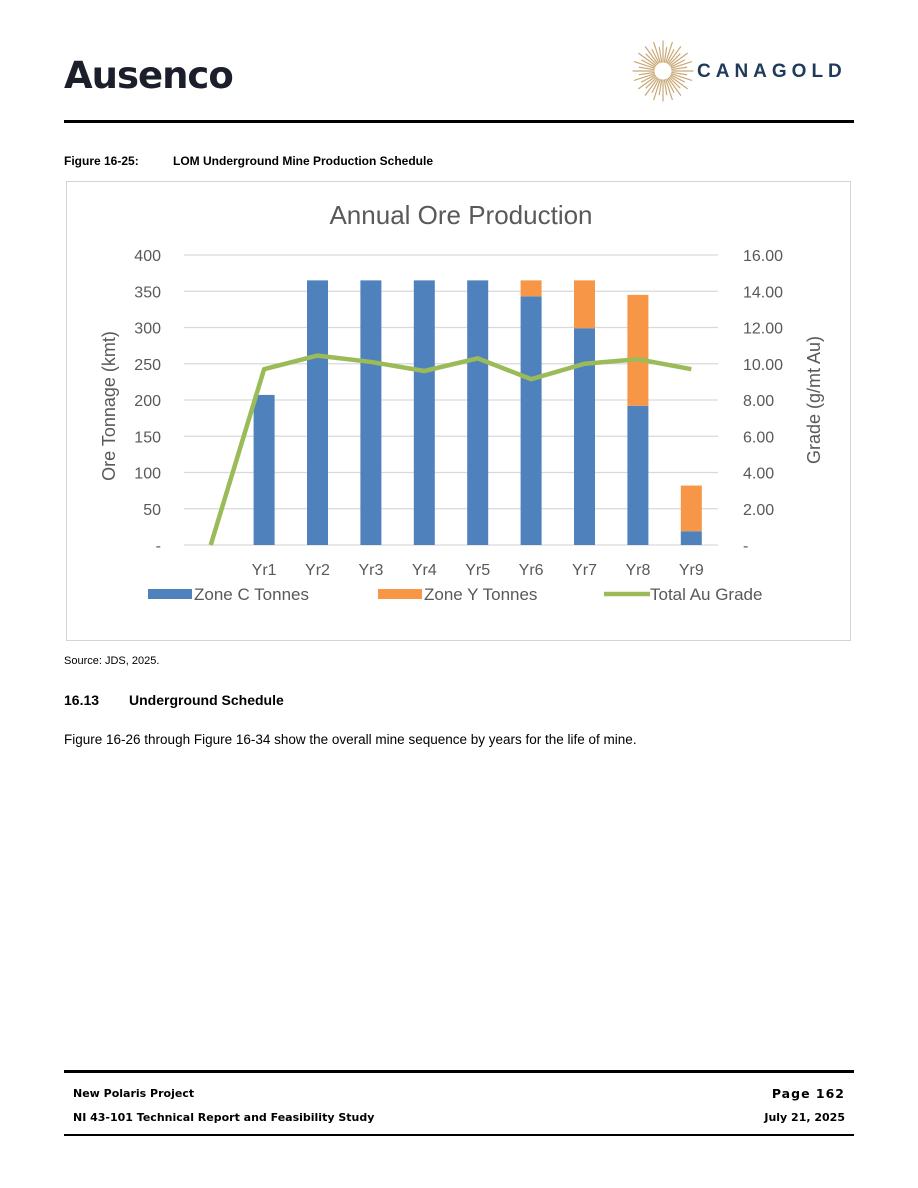 The height and width of the screenshot is (1188, 918). What do you see at coordinates (158, 546) in the screenshot?
I see `y-tick-label: -` at bounding box center [158, 546].